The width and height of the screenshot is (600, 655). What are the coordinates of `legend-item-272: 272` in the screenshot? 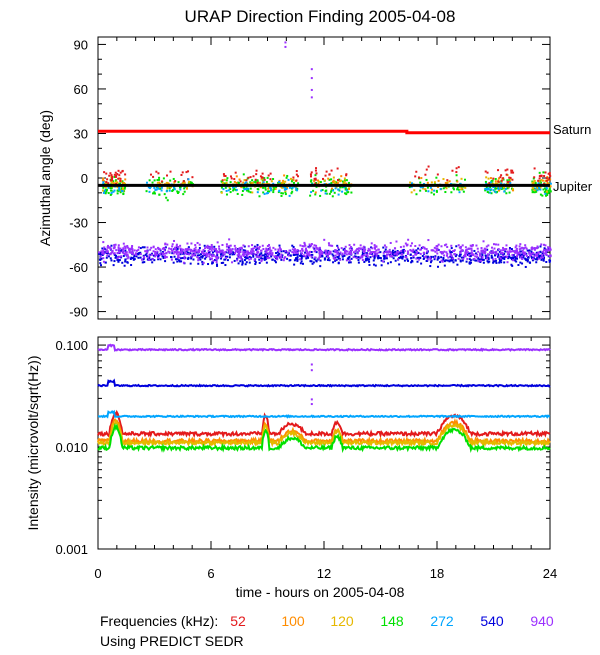 It's located at (442, 621).